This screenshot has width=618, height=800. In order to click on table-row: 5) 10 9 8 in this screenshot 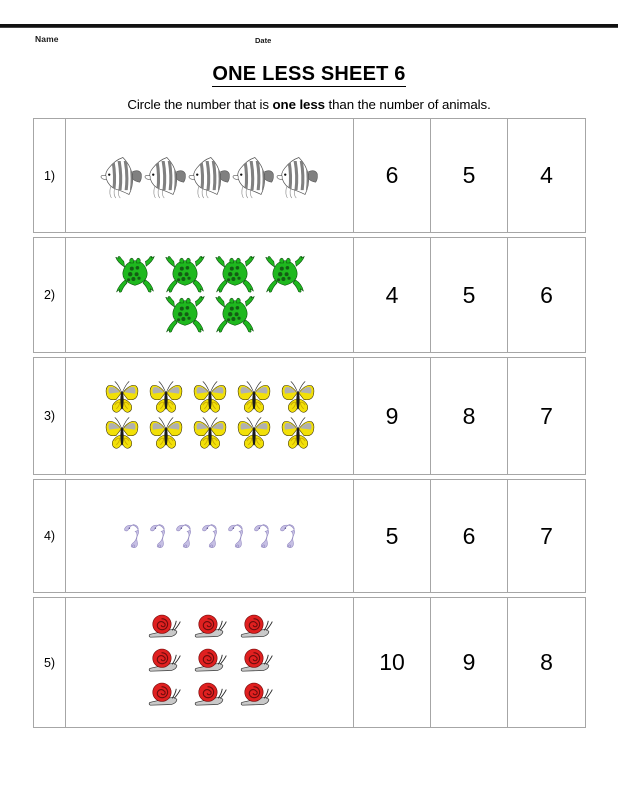, I will do `click(309, 662)`.